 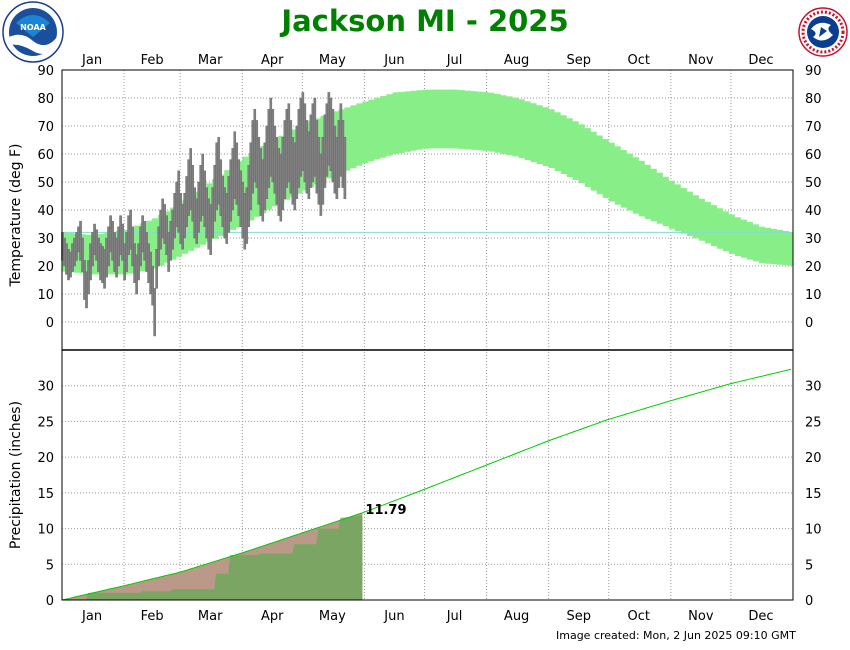 What do you see at coordinates (813, 295) in the screenshot?
I see `temp-tick-label-right: 10` at bounding box center [813, 295].